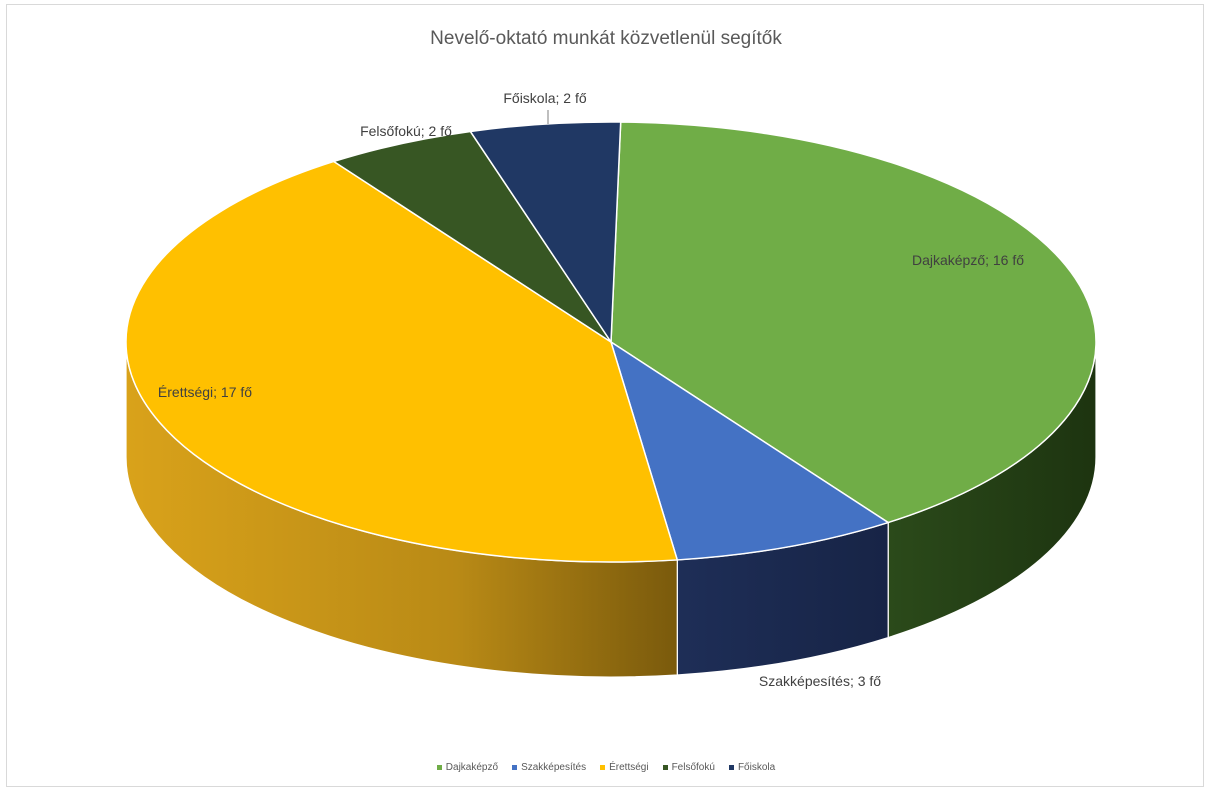 Image resolution: width=1212 pixels, height=793 pixels. Describe the element at coordinates (756, 767) in the screenshot. I see `legend-label: Főiskola` at that location.